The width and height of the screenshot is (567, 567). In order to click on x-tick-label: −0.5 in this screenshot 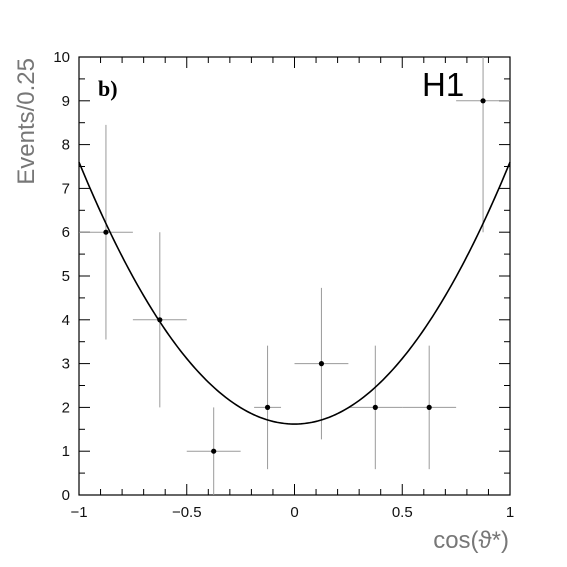, I will do `click(187, 512)`.